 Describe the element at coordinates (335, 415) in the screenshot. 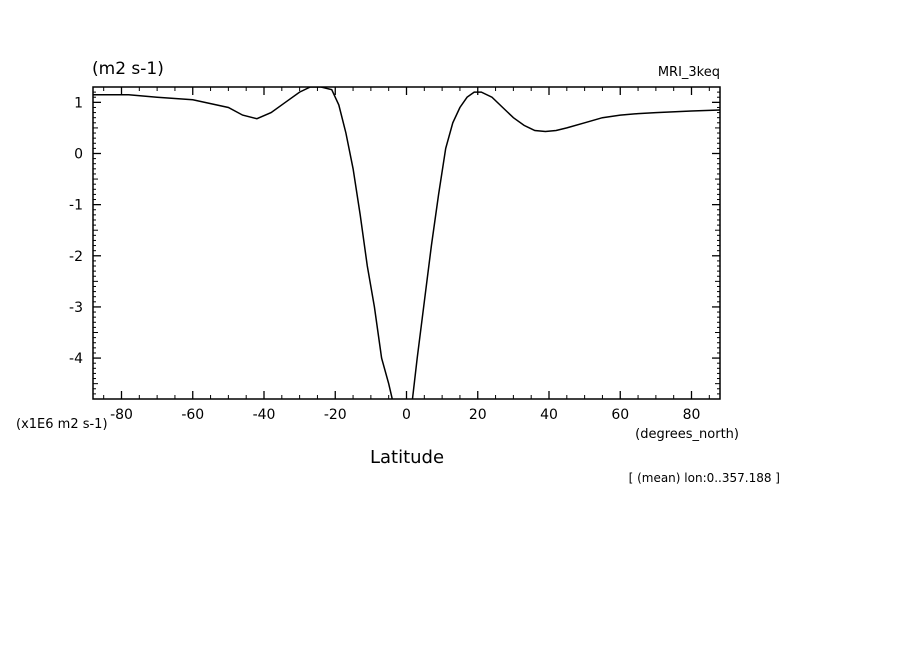

I see `x-tick-label: -20` at that location.